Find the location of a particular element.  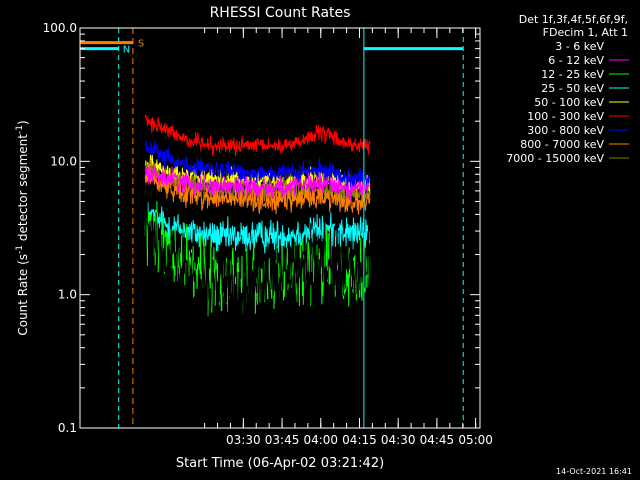

footer-date: 14-Oct-2021 16:41 is located at coordinates (594, 471).